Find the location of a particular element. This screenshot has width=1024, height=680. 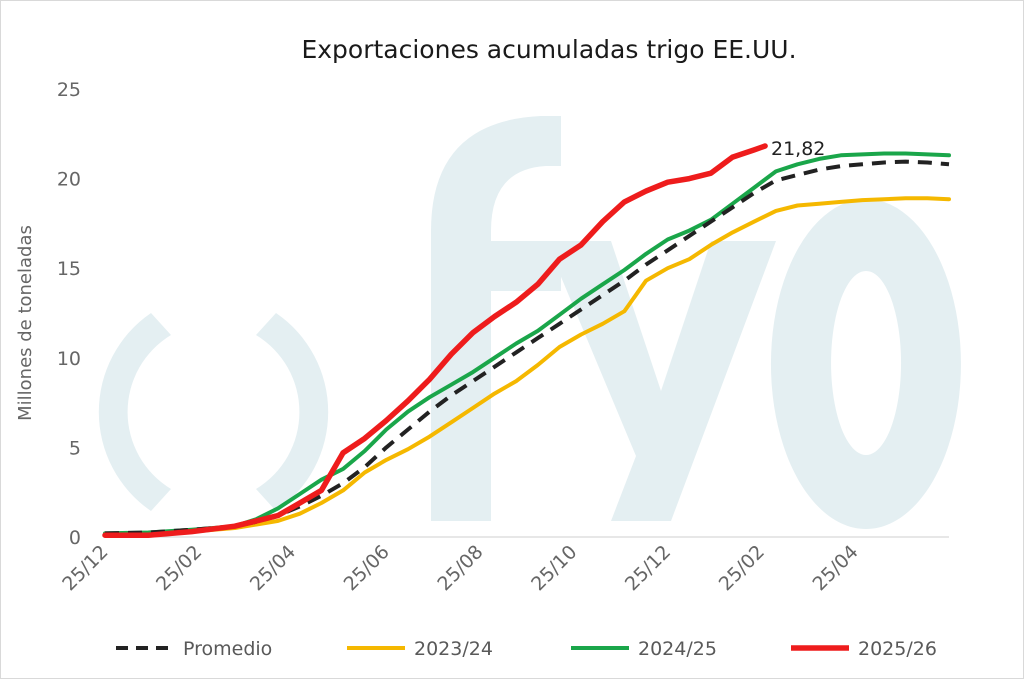

chart-title: Exportaciones acumuladas trigo EE.UU. is located at coordinates (548, 49).